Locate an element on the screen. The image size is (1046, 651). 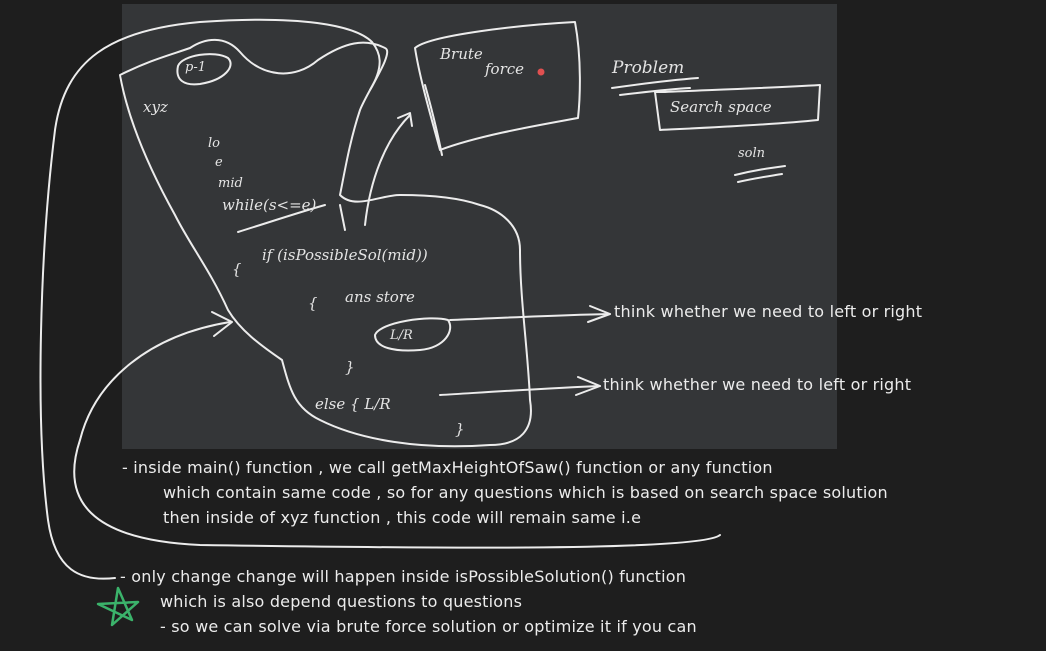
brute-arrow-line is located at coordinates (387, 170).